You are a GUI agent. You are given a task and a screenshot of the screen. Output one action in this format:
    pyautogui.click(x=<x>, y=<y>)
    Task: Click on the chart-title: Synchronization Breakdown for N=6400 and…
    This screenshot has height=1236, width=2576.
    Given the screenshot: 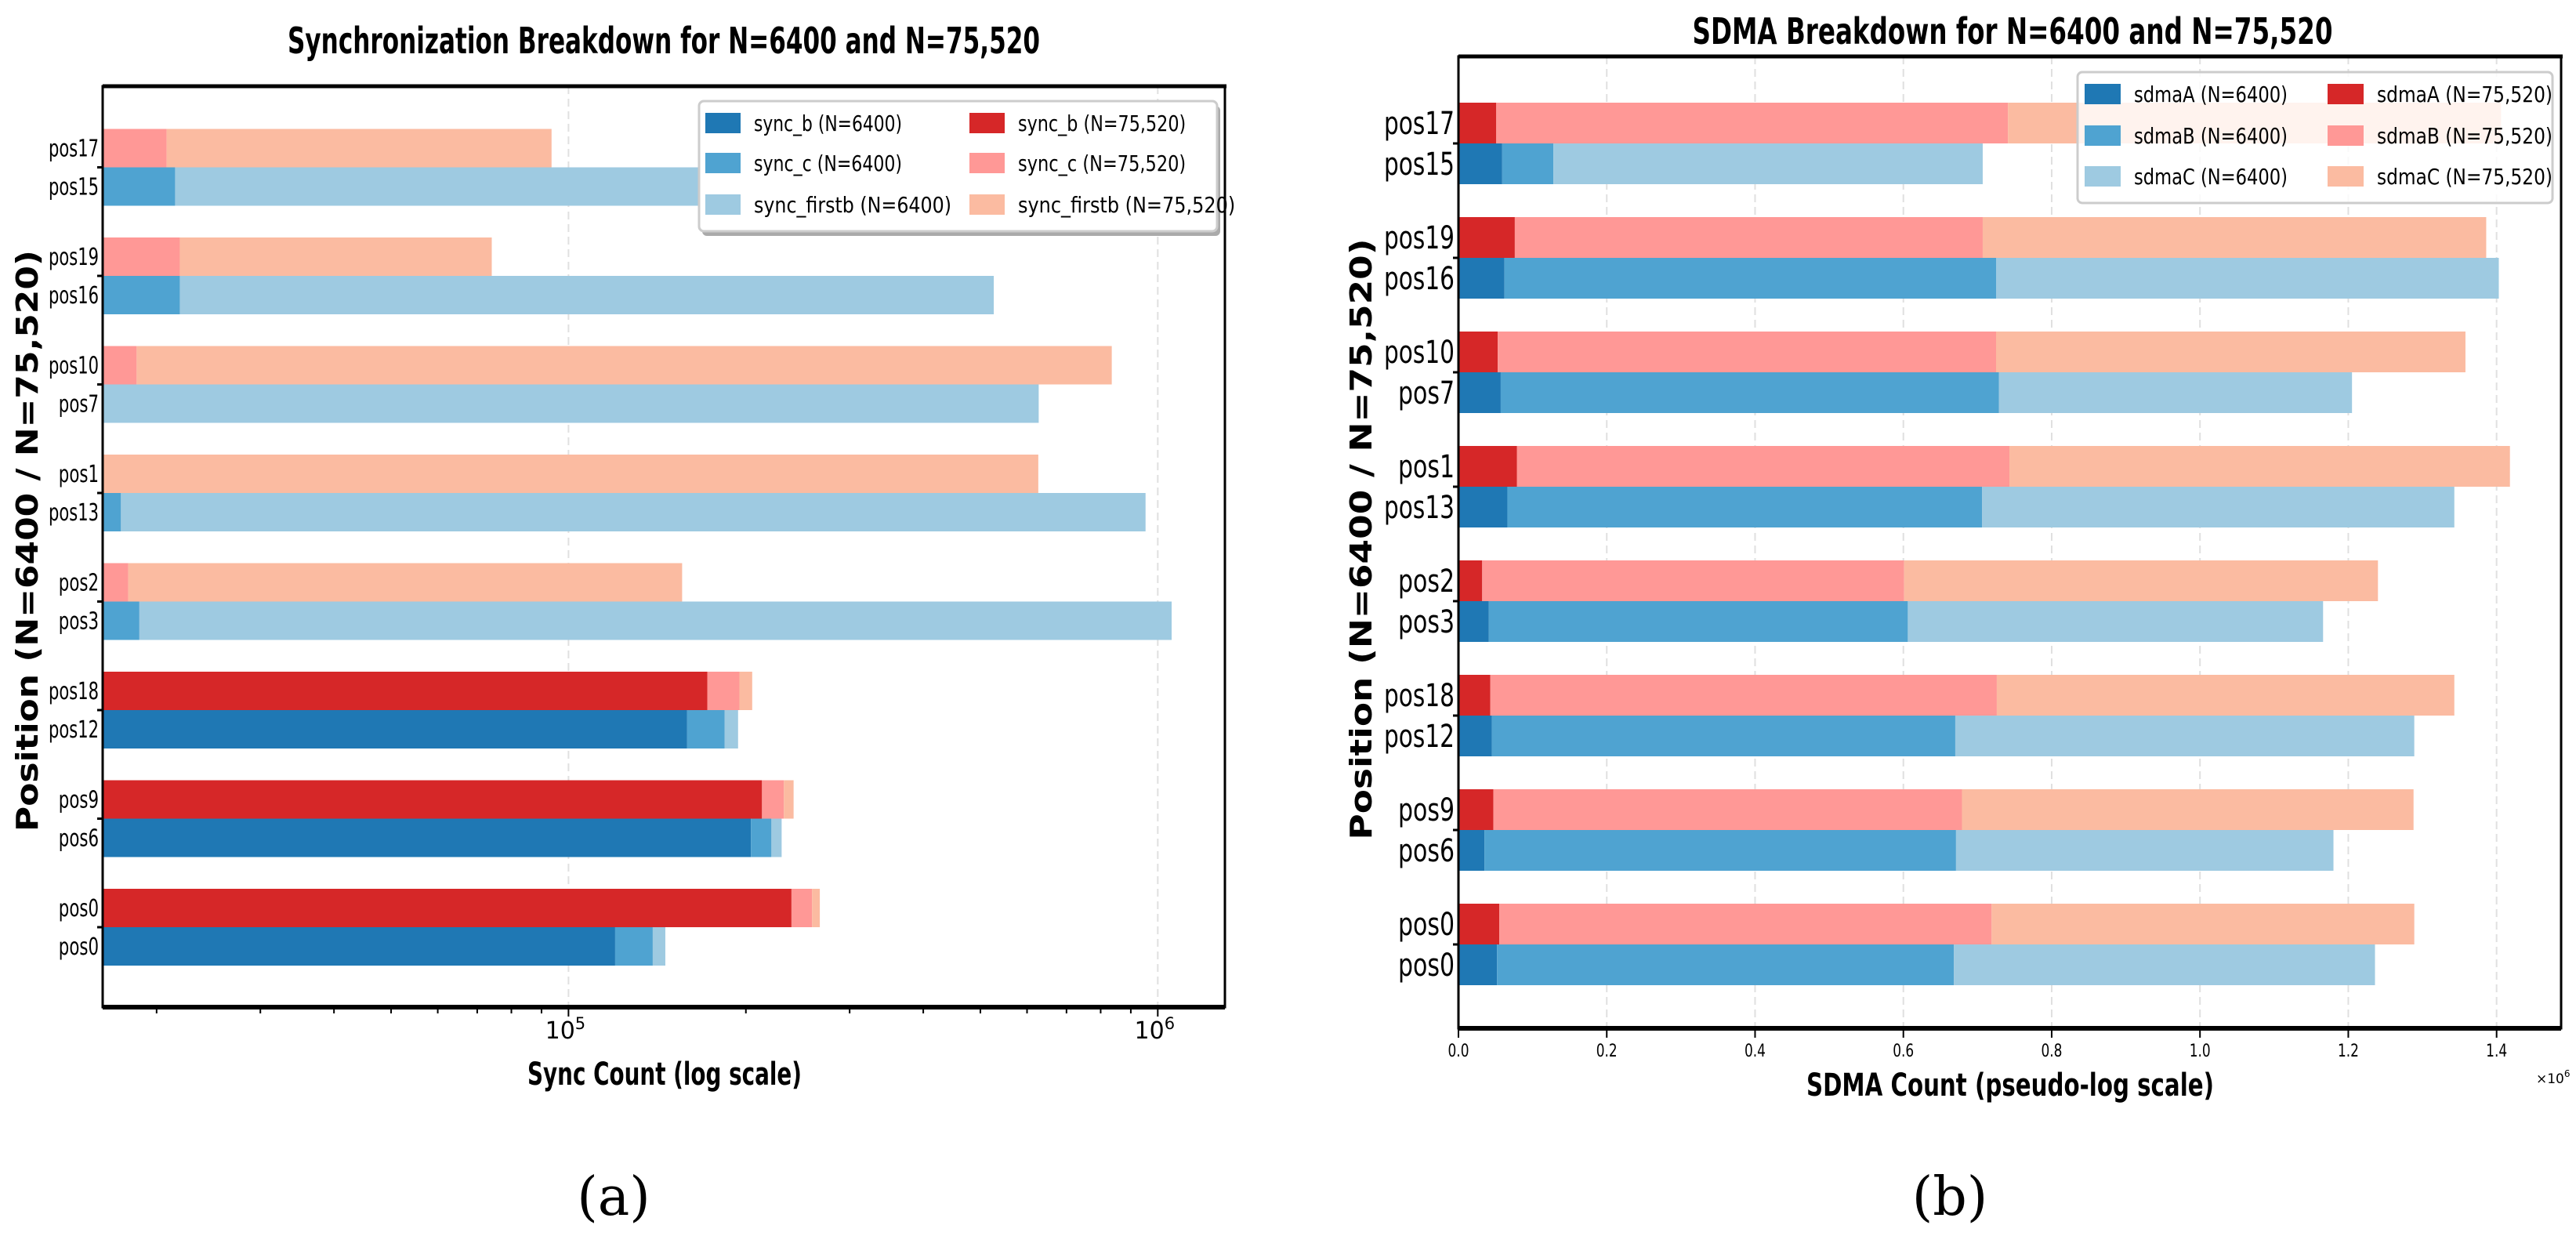 What is the action you would take?
    pyautogui.click(x=664, y=41)
    